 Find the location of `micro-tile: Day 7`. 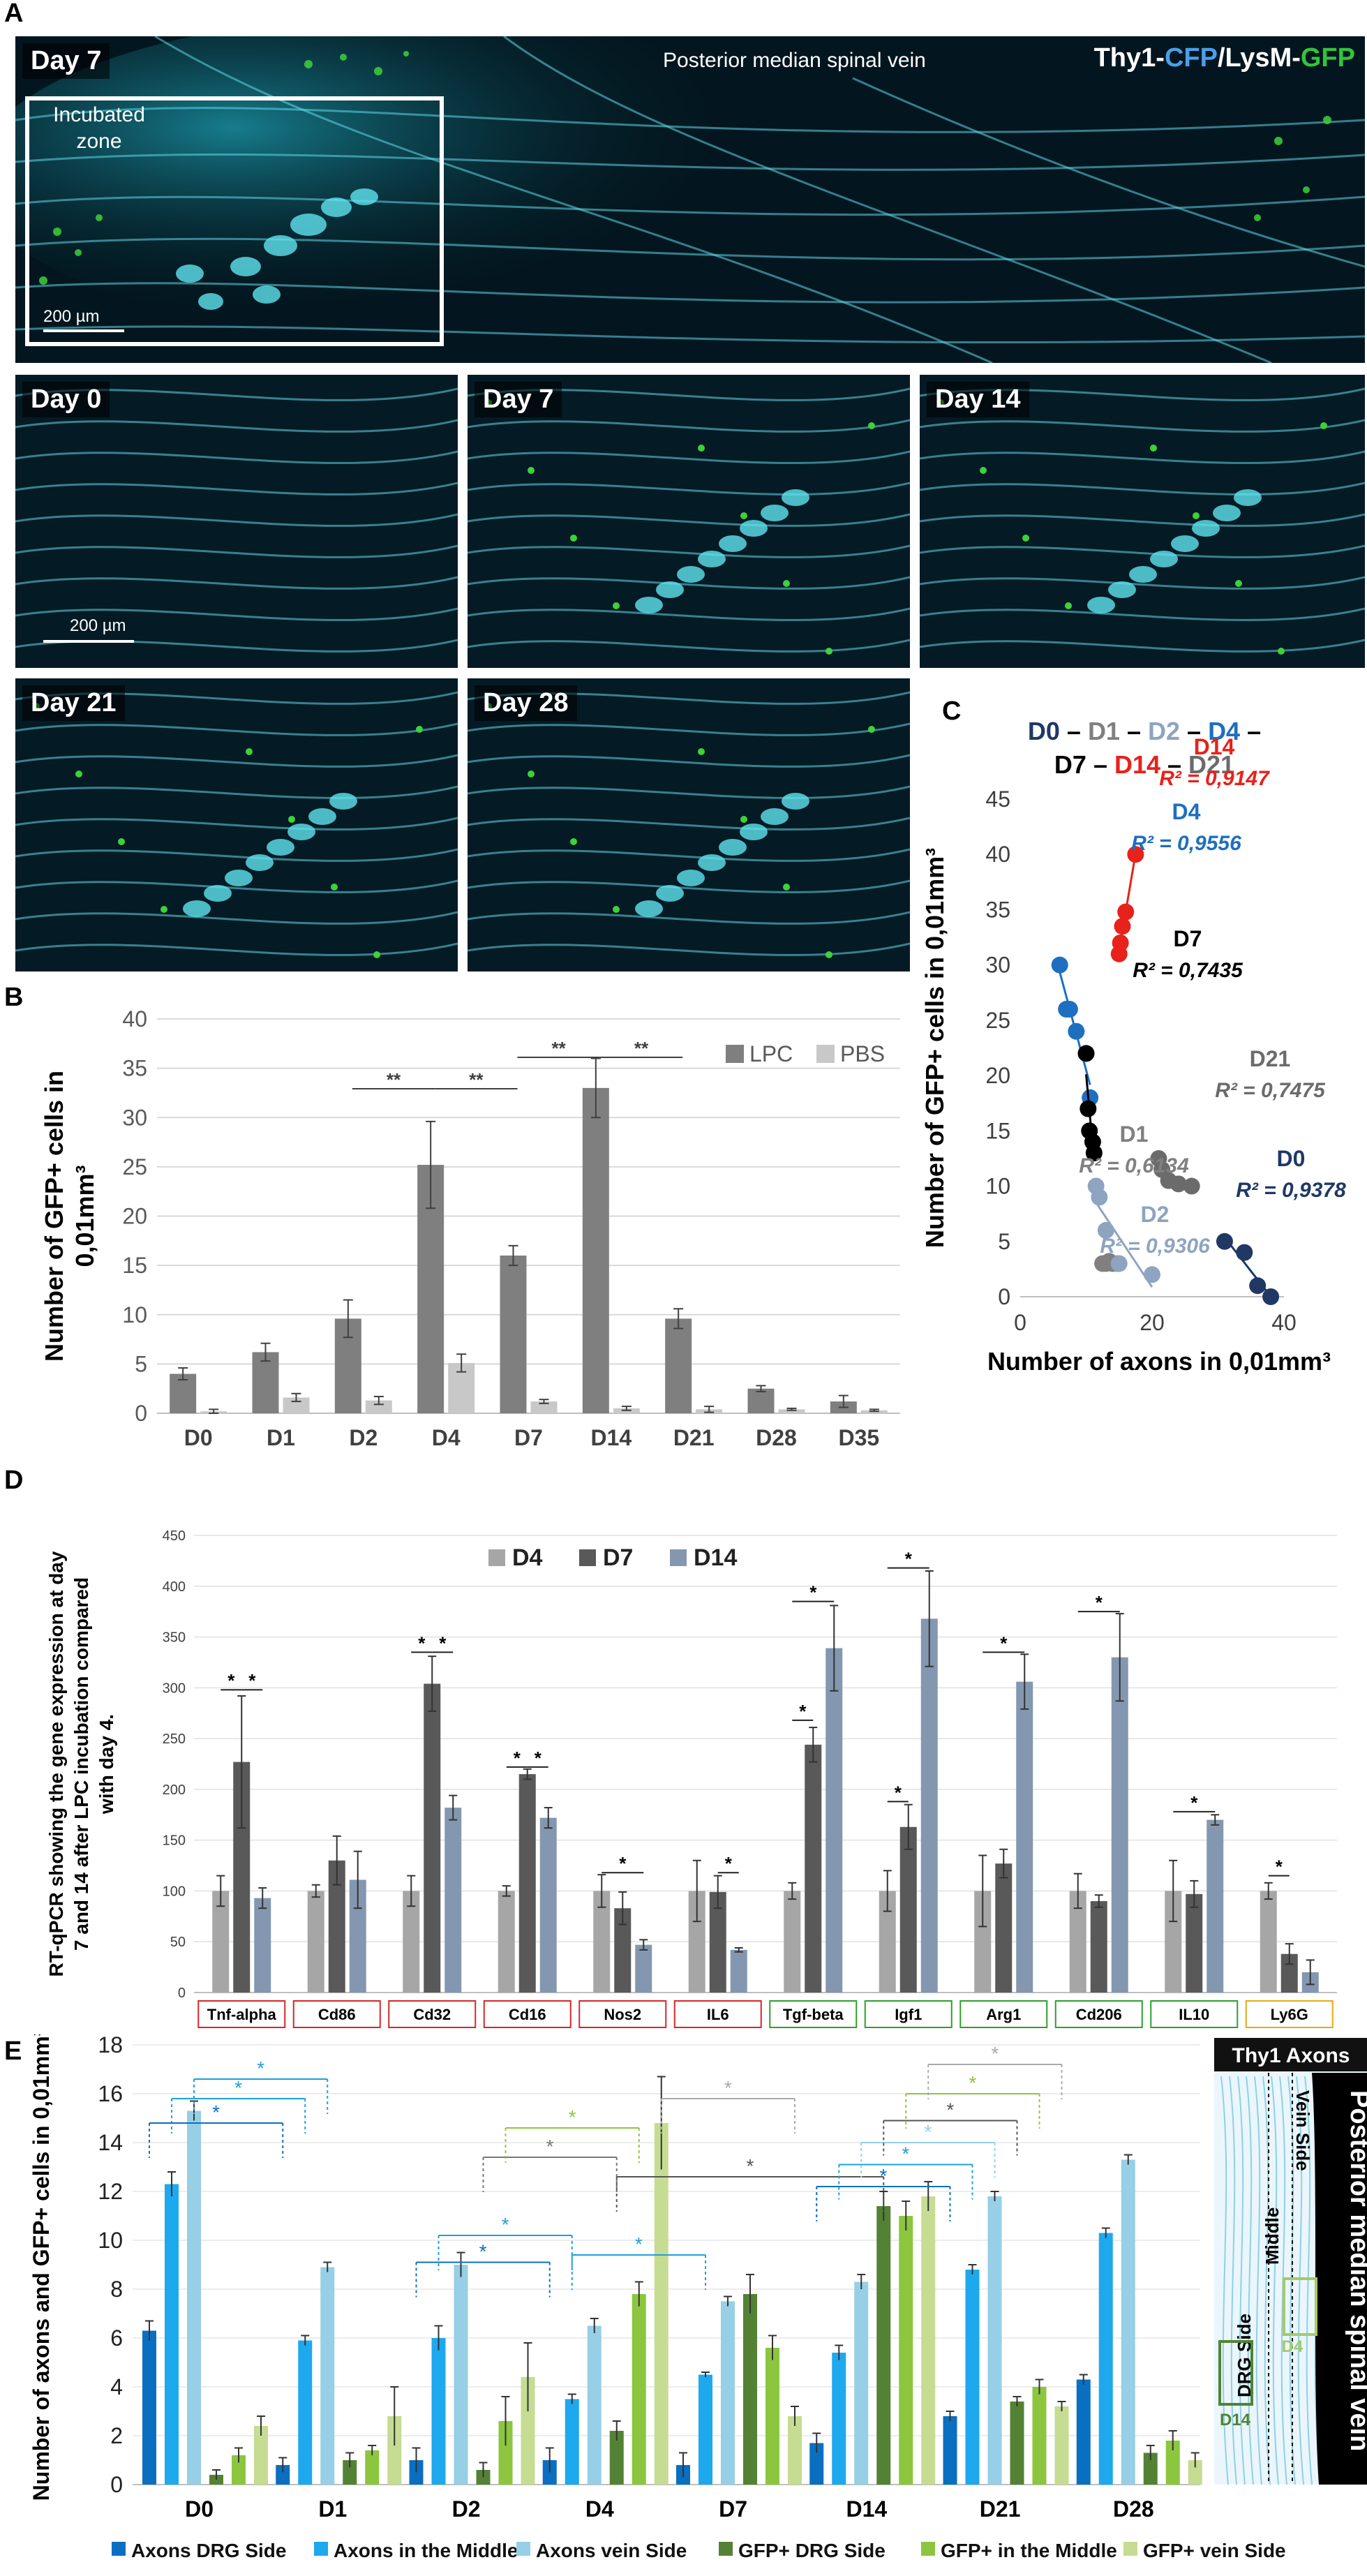

micro-tile: Day 7 is located at coordinates (689, 521).